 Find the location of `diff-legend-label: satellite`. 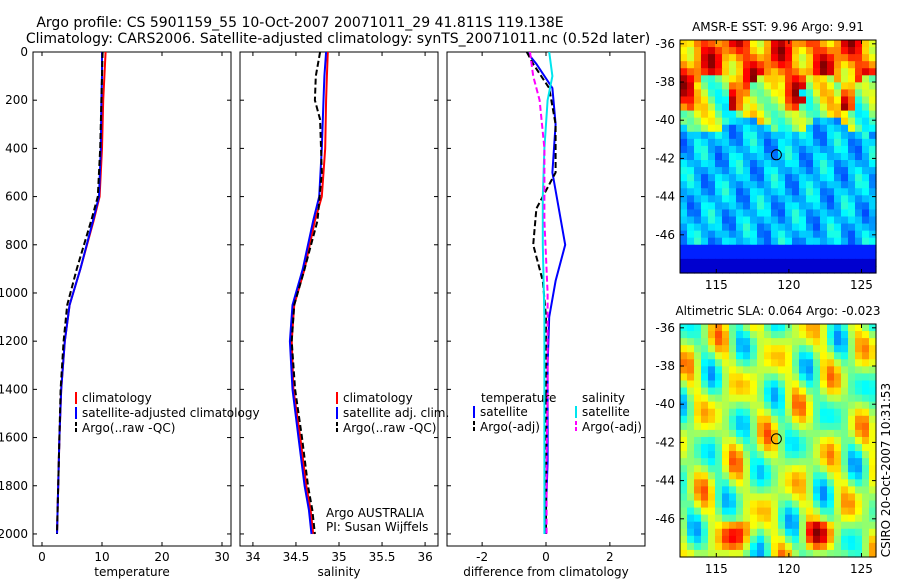

diff-legend-label: satellite is located at coordinates (504, 412).